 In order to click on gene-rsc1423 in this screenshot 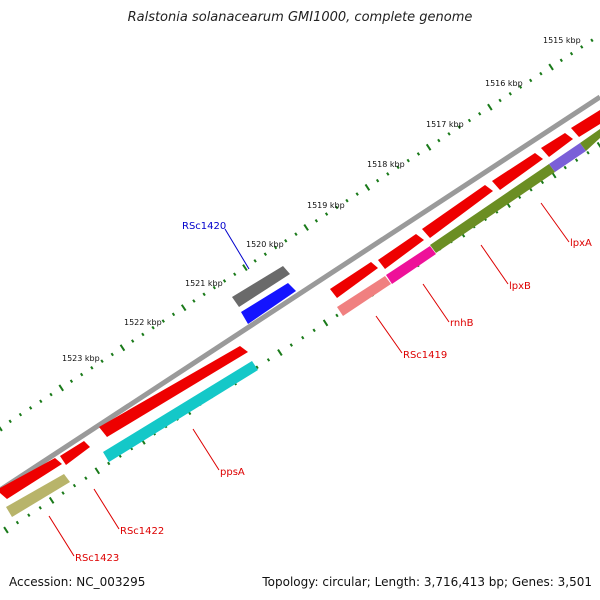, I will do `click(38, 495)`.